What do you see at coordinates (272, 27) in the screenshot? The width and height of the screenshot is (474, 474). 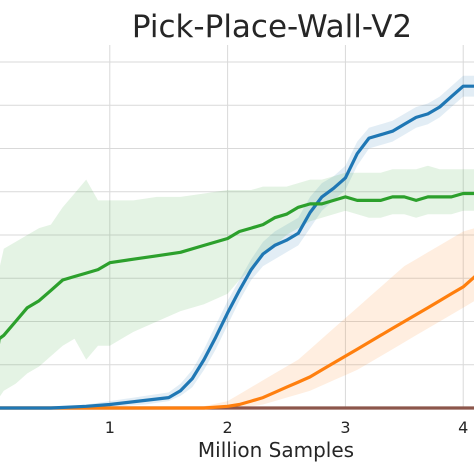 I see `chart-title: Pick-Place-Wall-V2` at bounding box center [272, 27].